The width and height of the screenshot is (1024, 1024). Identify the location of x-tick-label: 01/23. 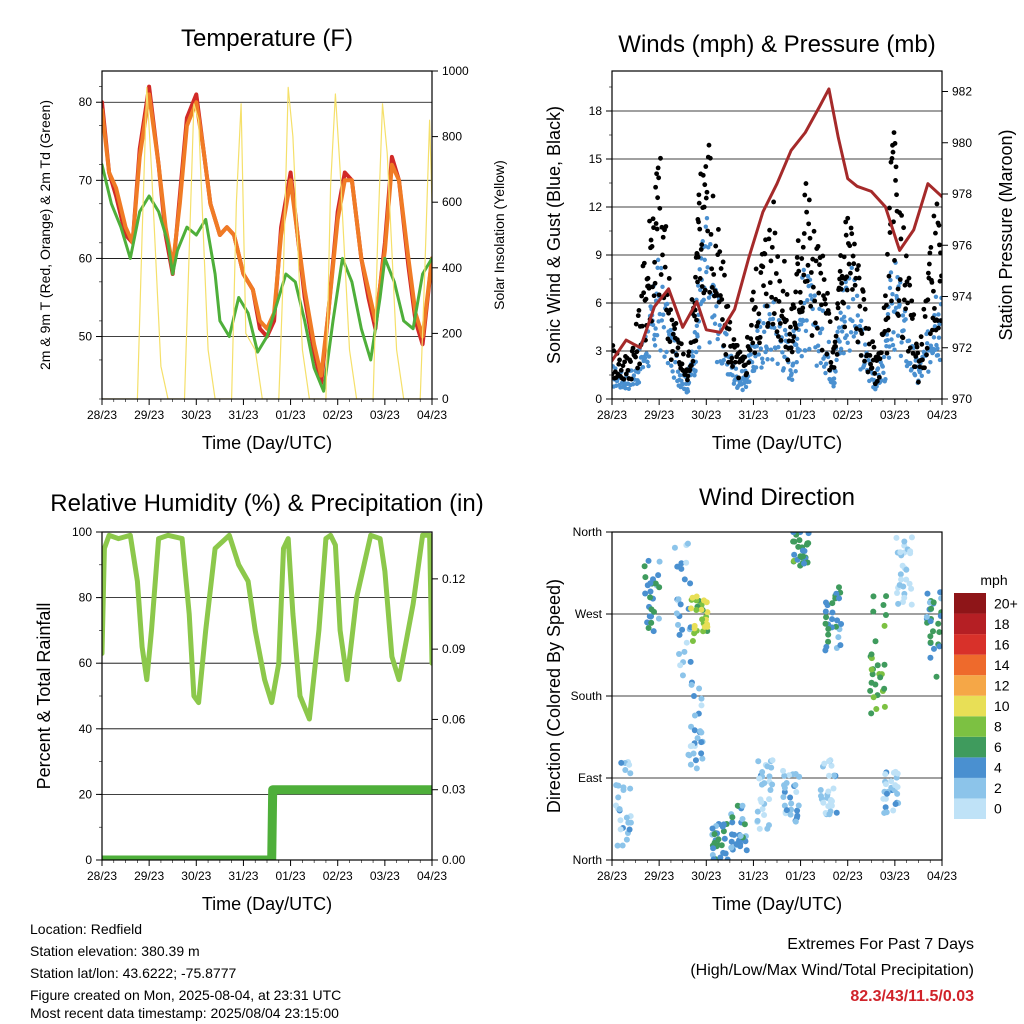
(291, 415).